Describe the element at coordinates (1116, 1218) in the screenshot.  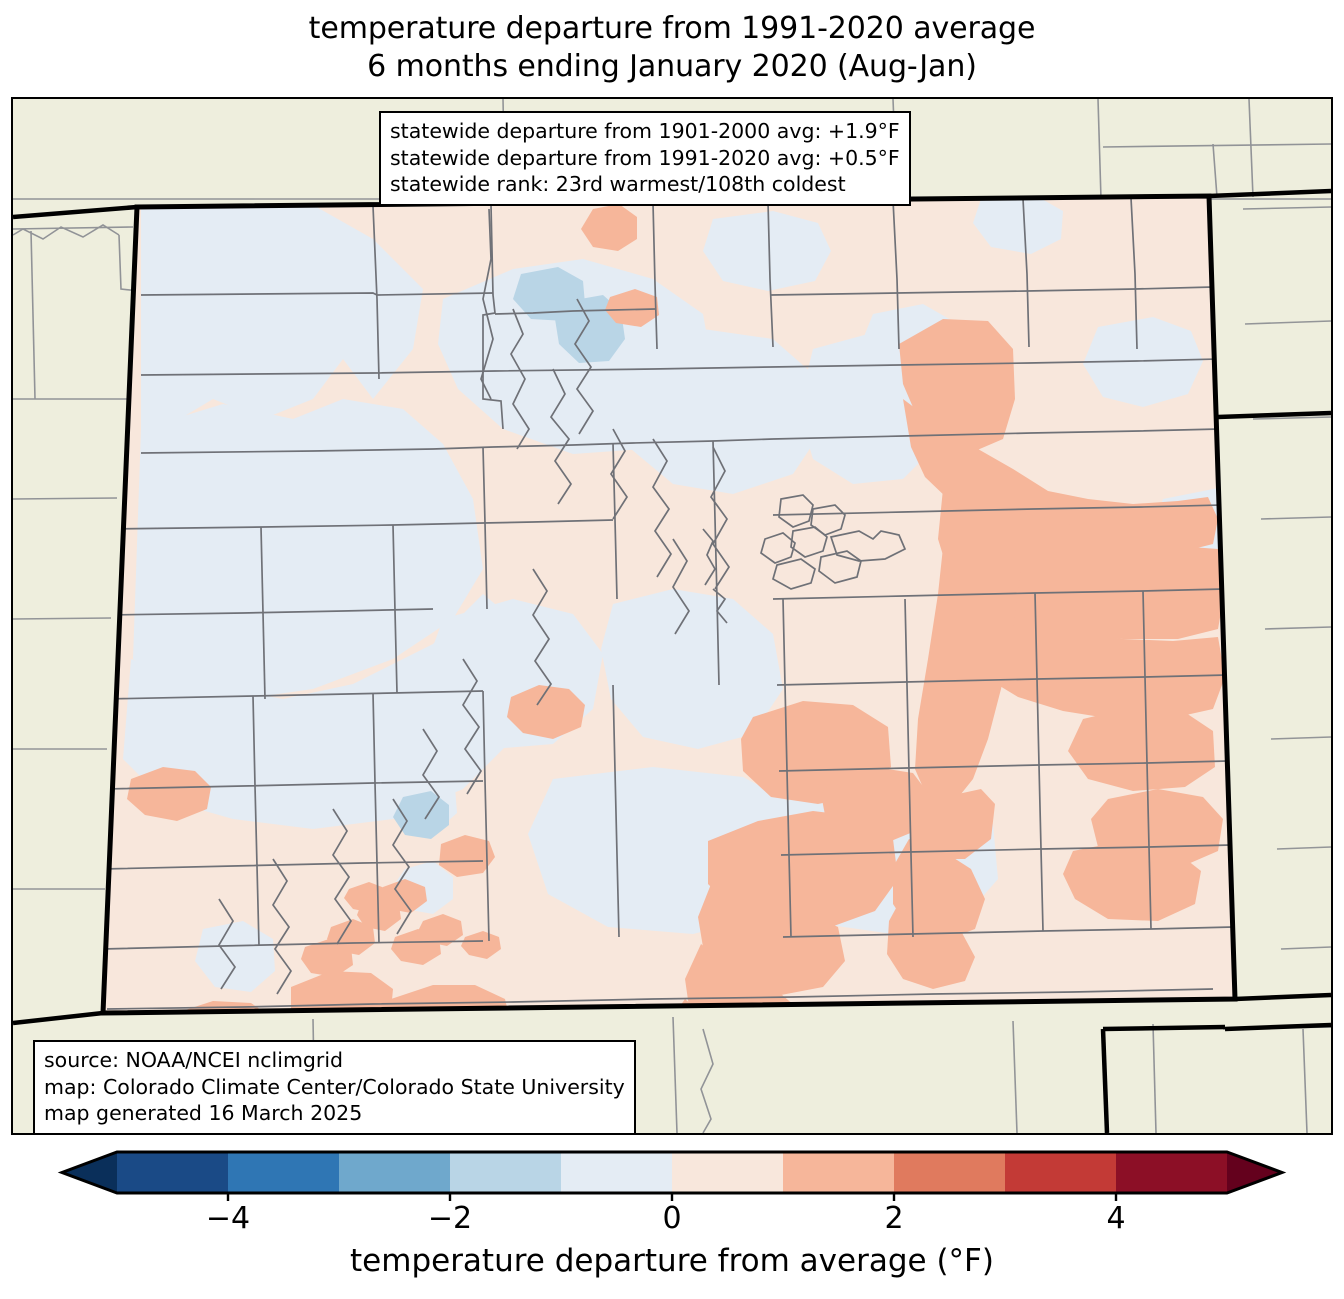
I see `colorbar-tick-label-4: 4` at that location.